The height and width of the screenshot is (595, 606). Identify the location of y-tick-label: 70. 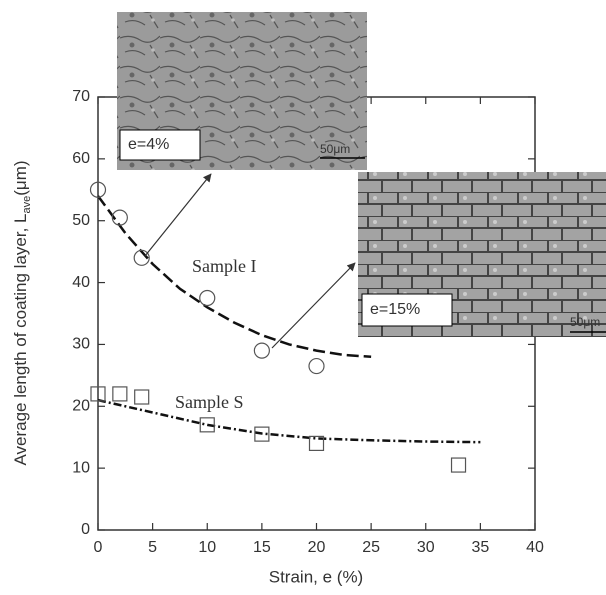
(81, 96).